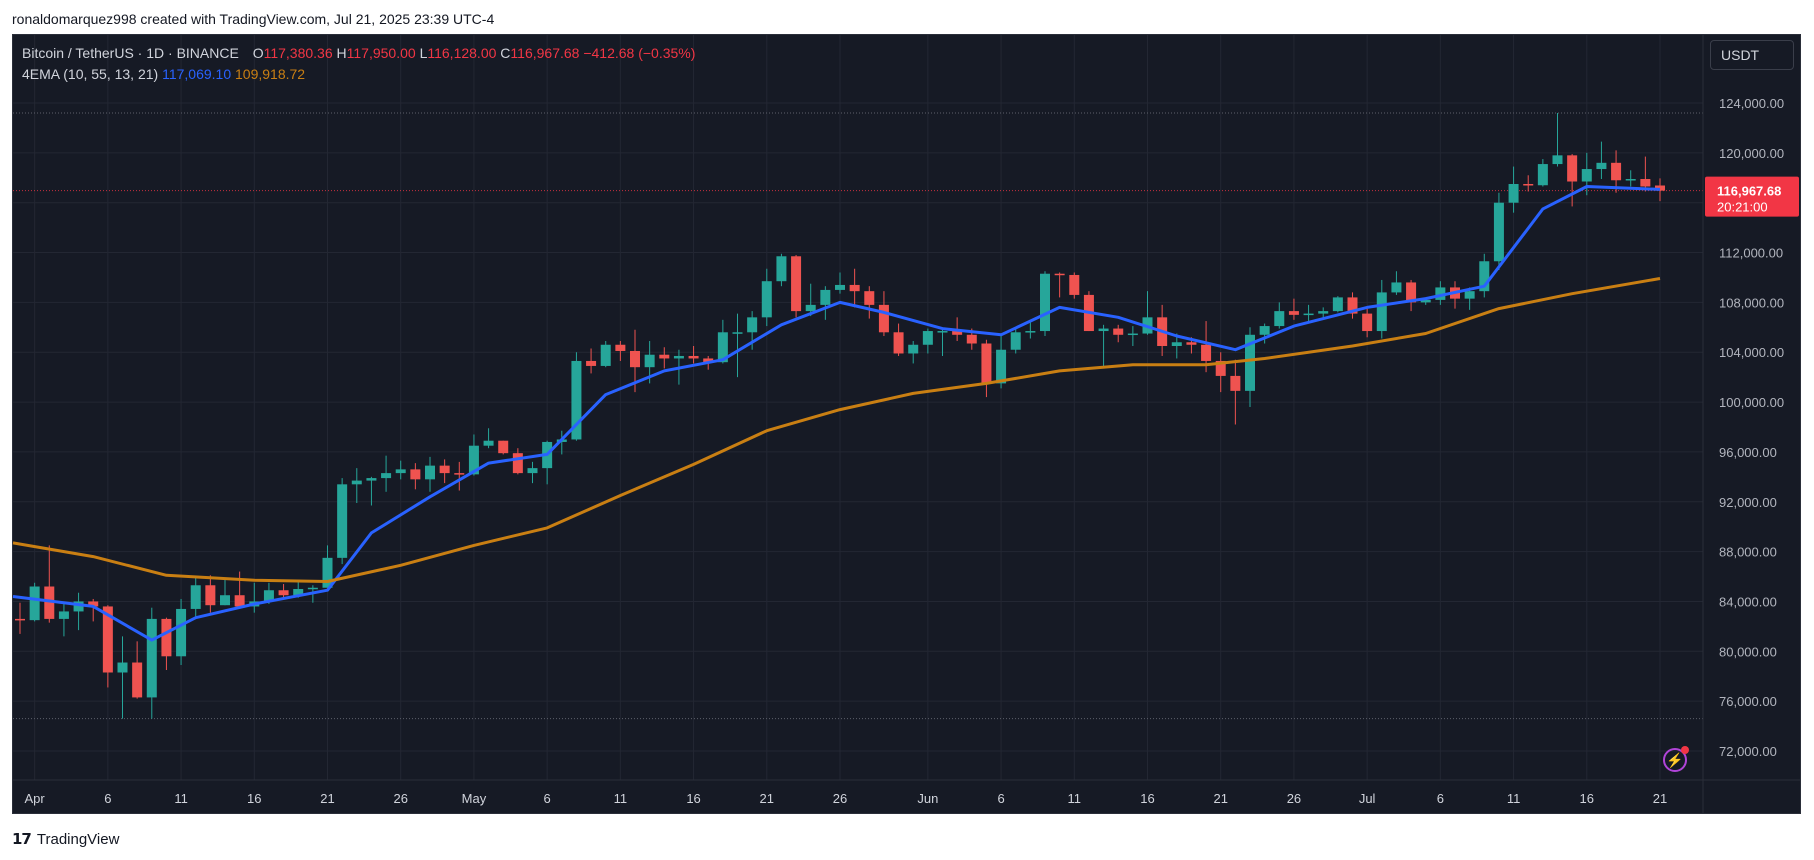 Image resolution: width=1814 pixels, height=860 pixels. I want to click on last-price-tag, so click(1752, 196).